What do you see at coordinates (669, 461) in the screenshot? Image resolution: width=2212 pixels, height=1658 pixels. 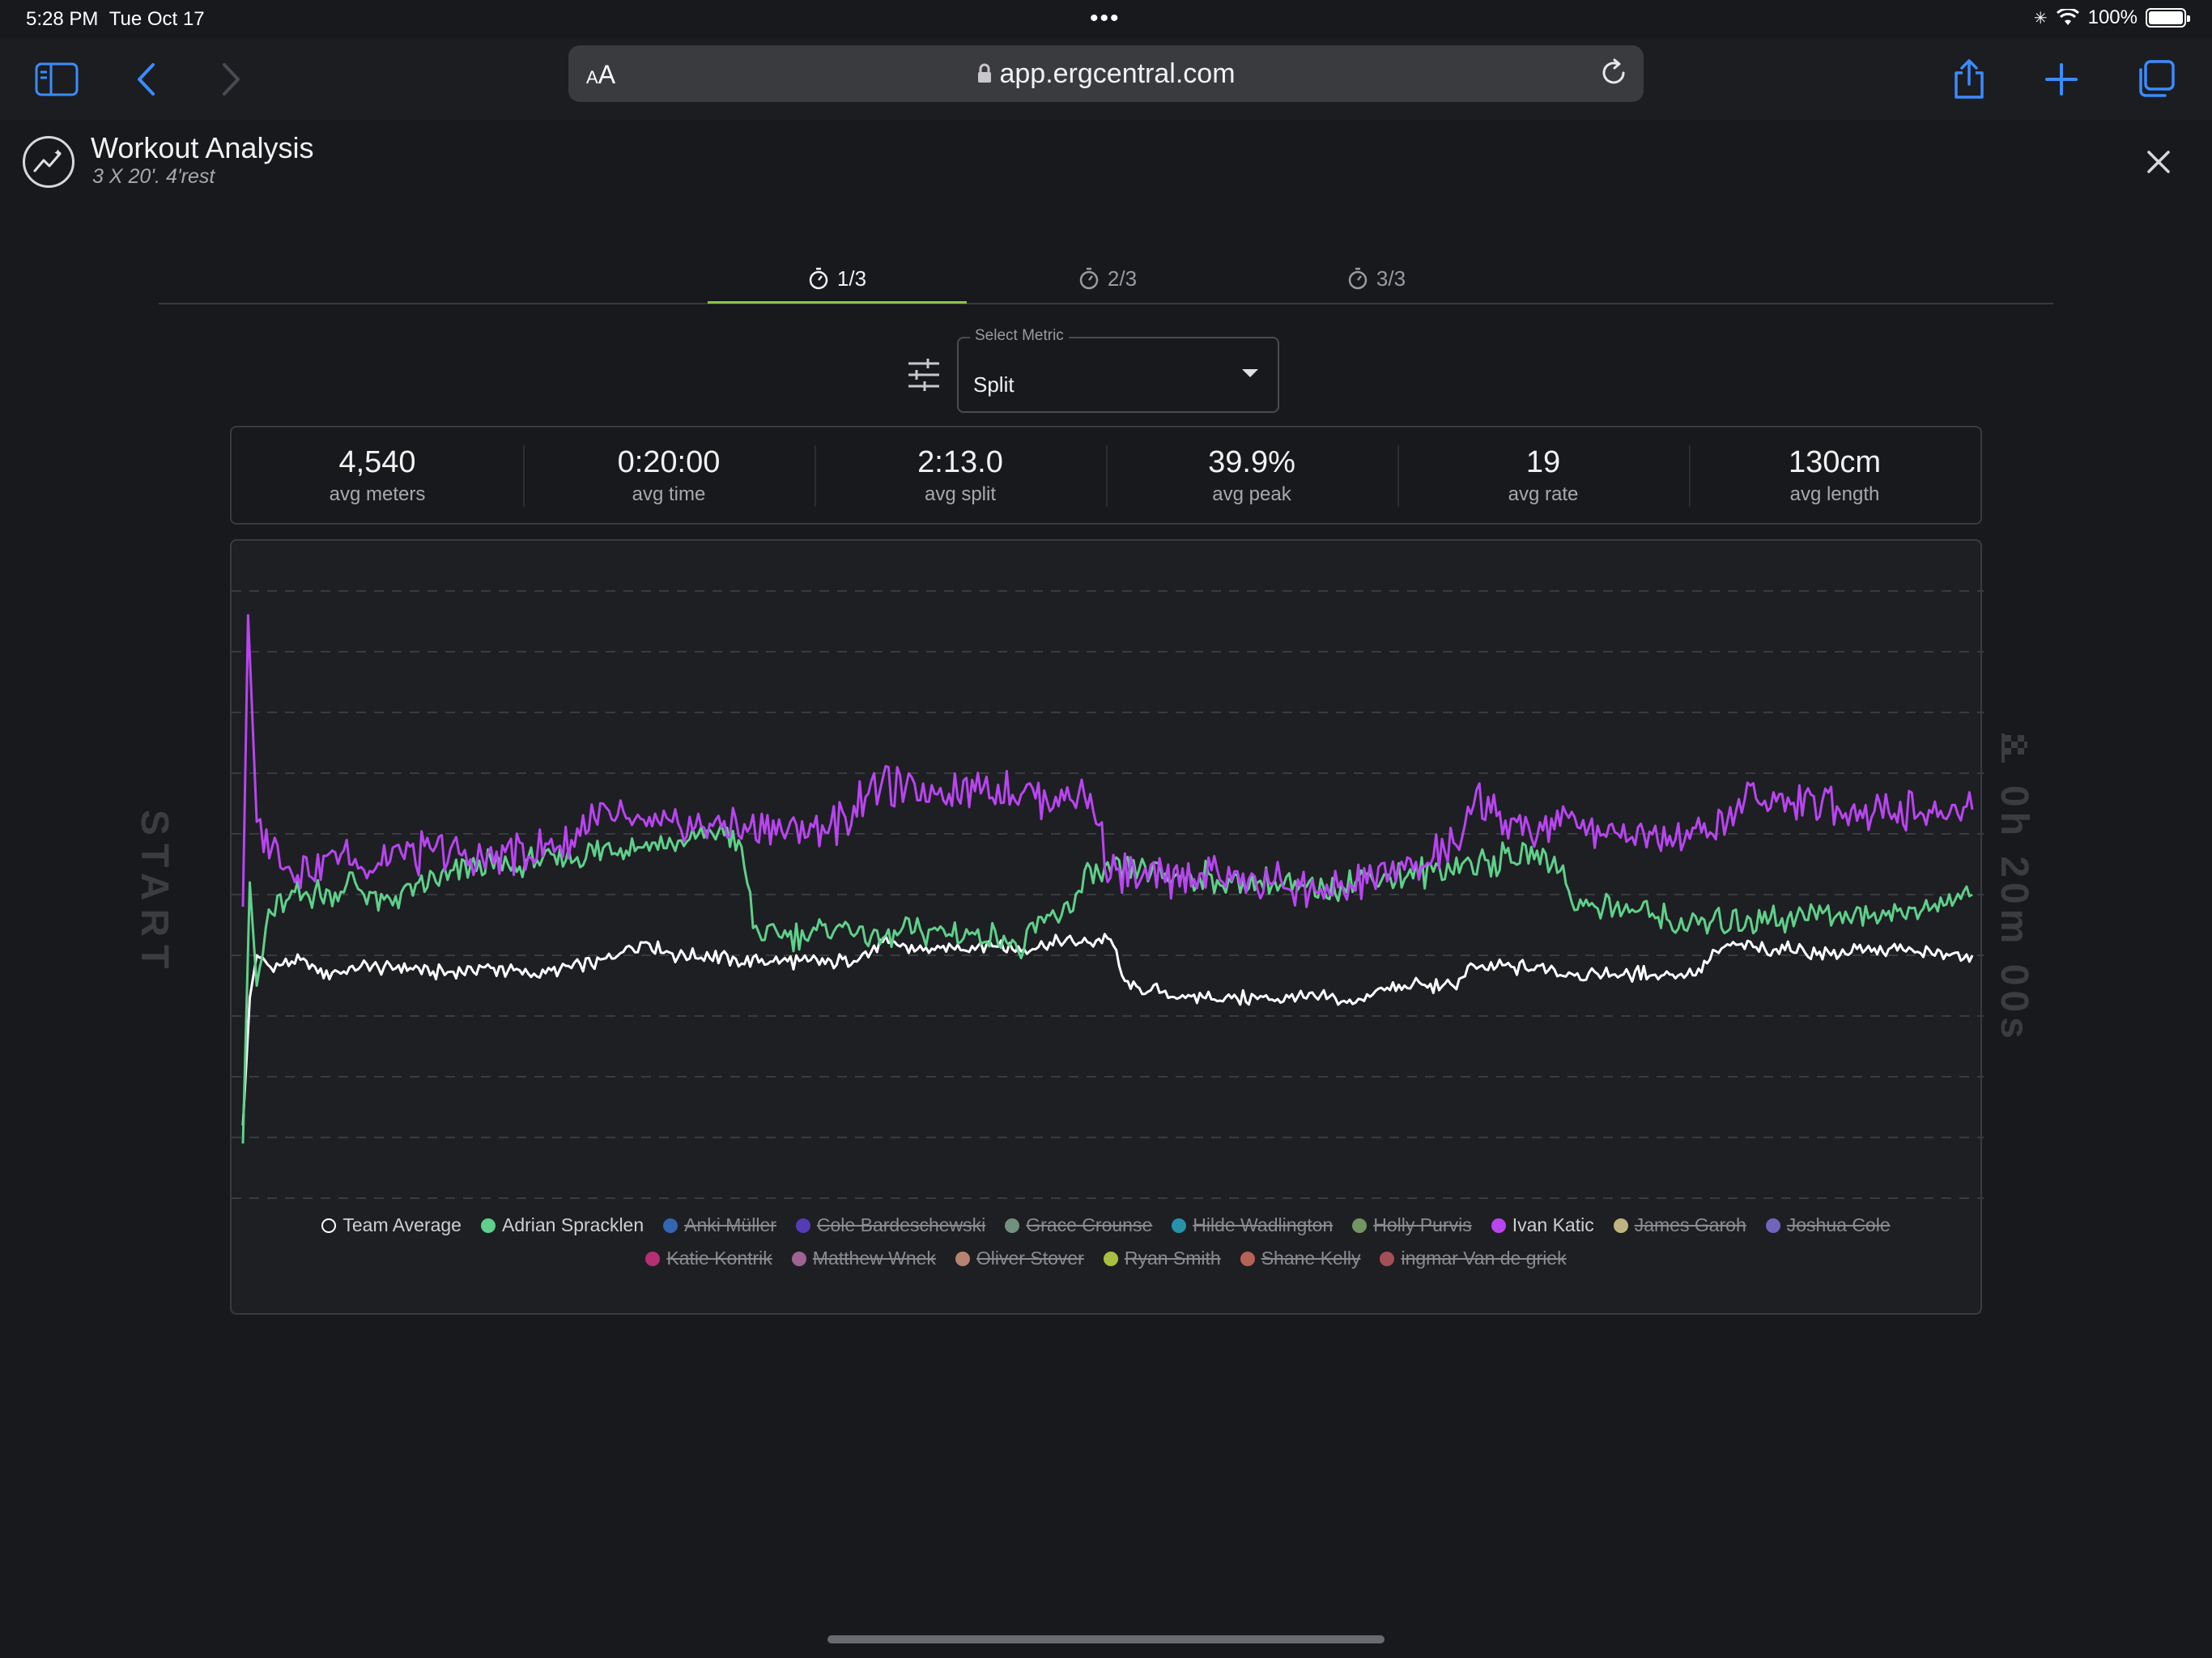 I see `stat-value: 0:20:00` at bounding box center [669, 461].